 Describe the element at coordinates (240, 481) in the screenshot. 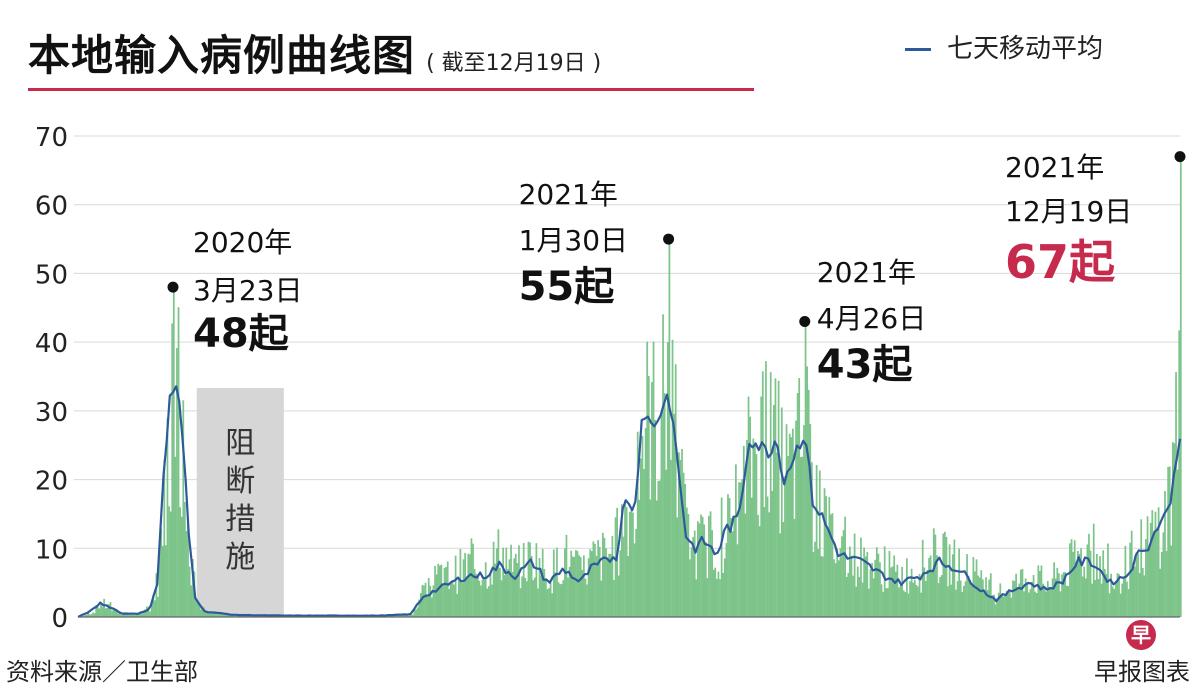

I see `shaded-period-label: 断` at that location.